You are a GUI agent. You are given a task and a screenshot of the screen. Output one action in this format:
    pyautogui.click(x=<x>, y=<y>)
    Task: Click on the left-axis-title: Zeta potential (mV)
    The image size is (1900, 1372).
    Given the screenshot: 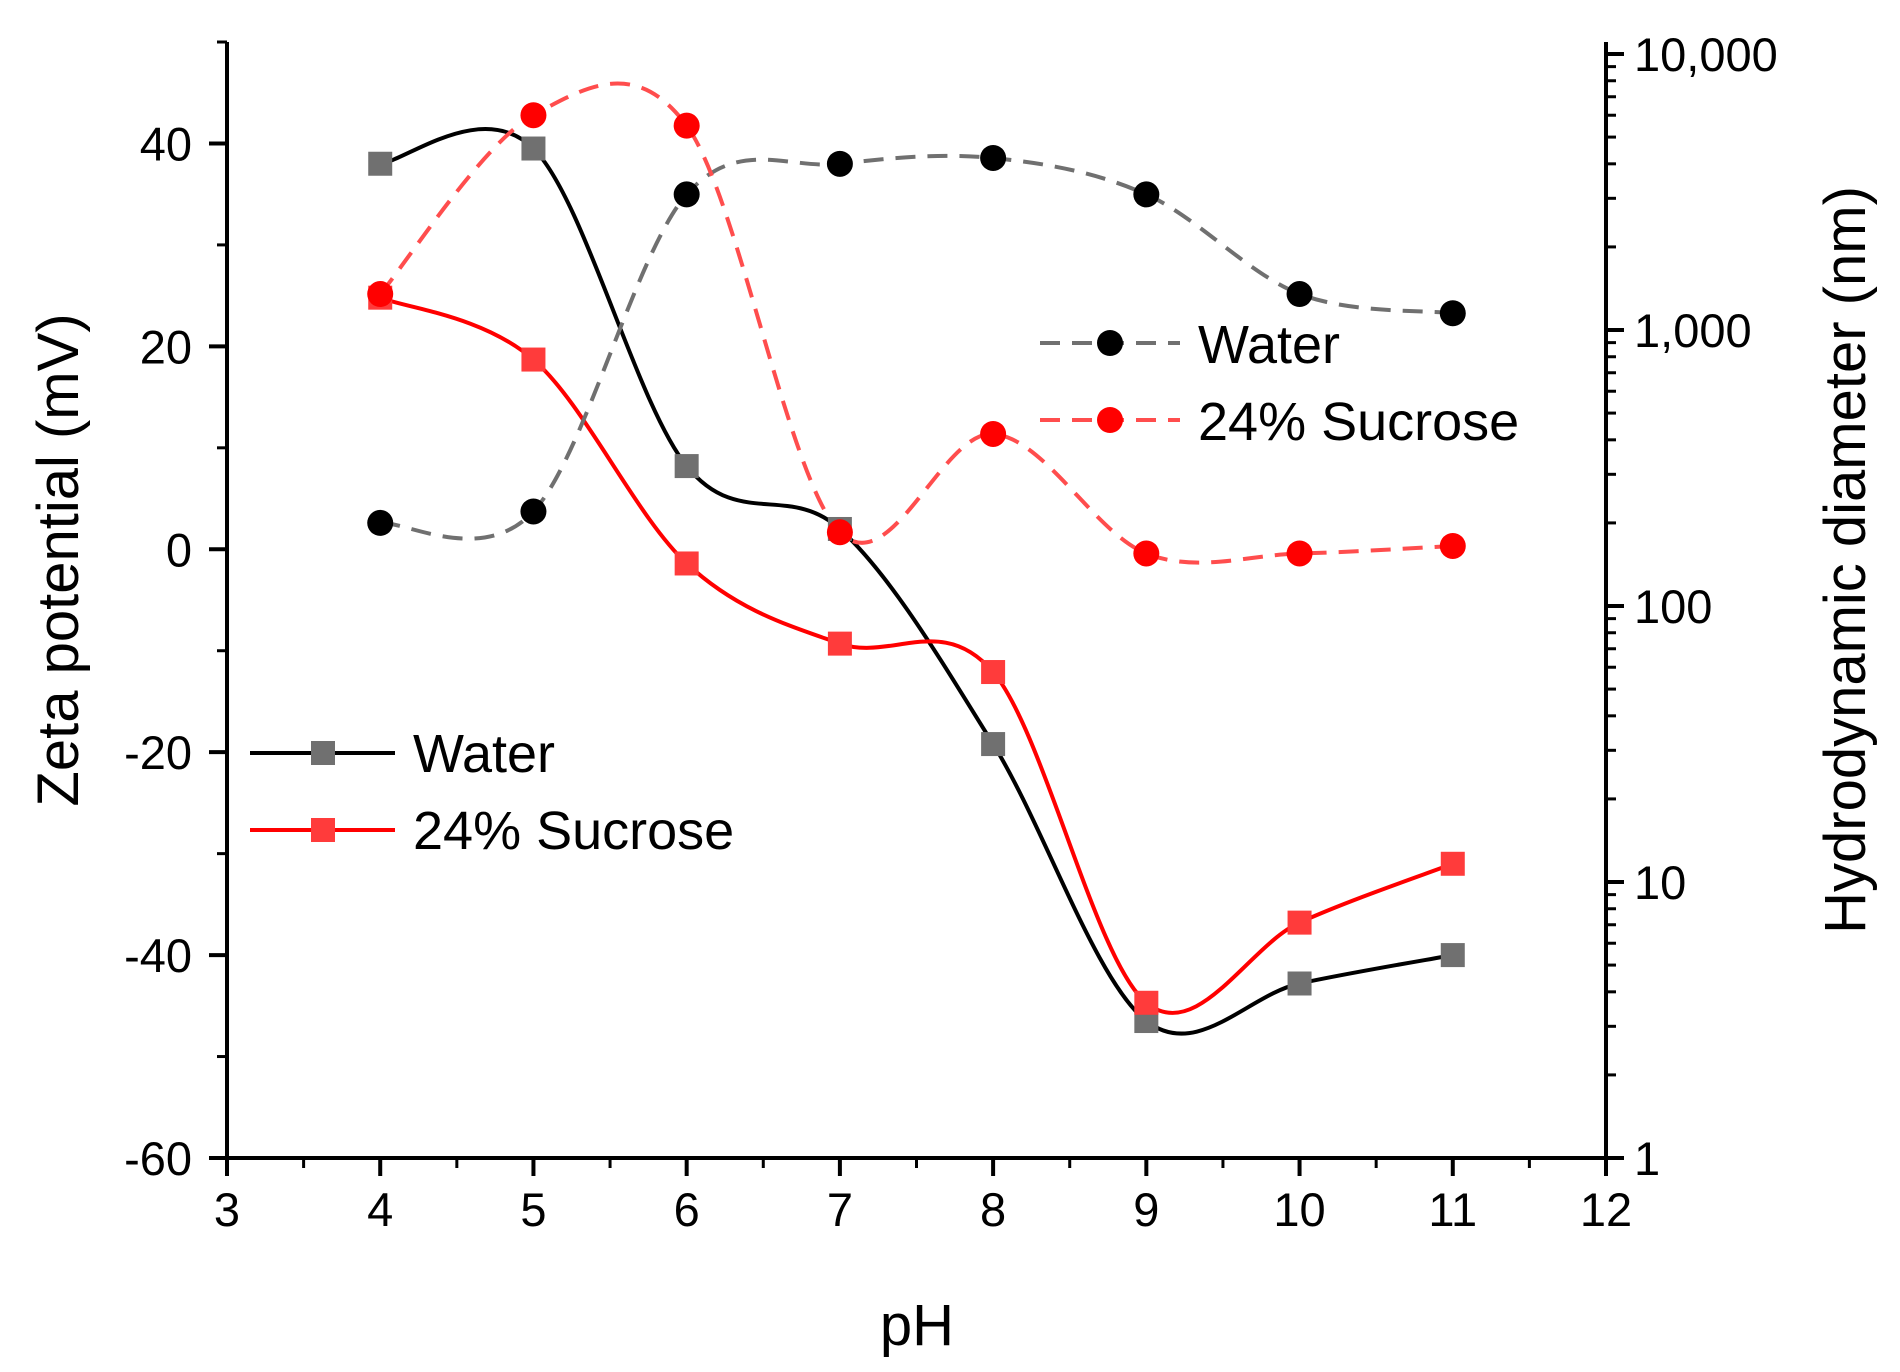 What is the action you would take?
    pyautogui.click(x=58, y=559)
    